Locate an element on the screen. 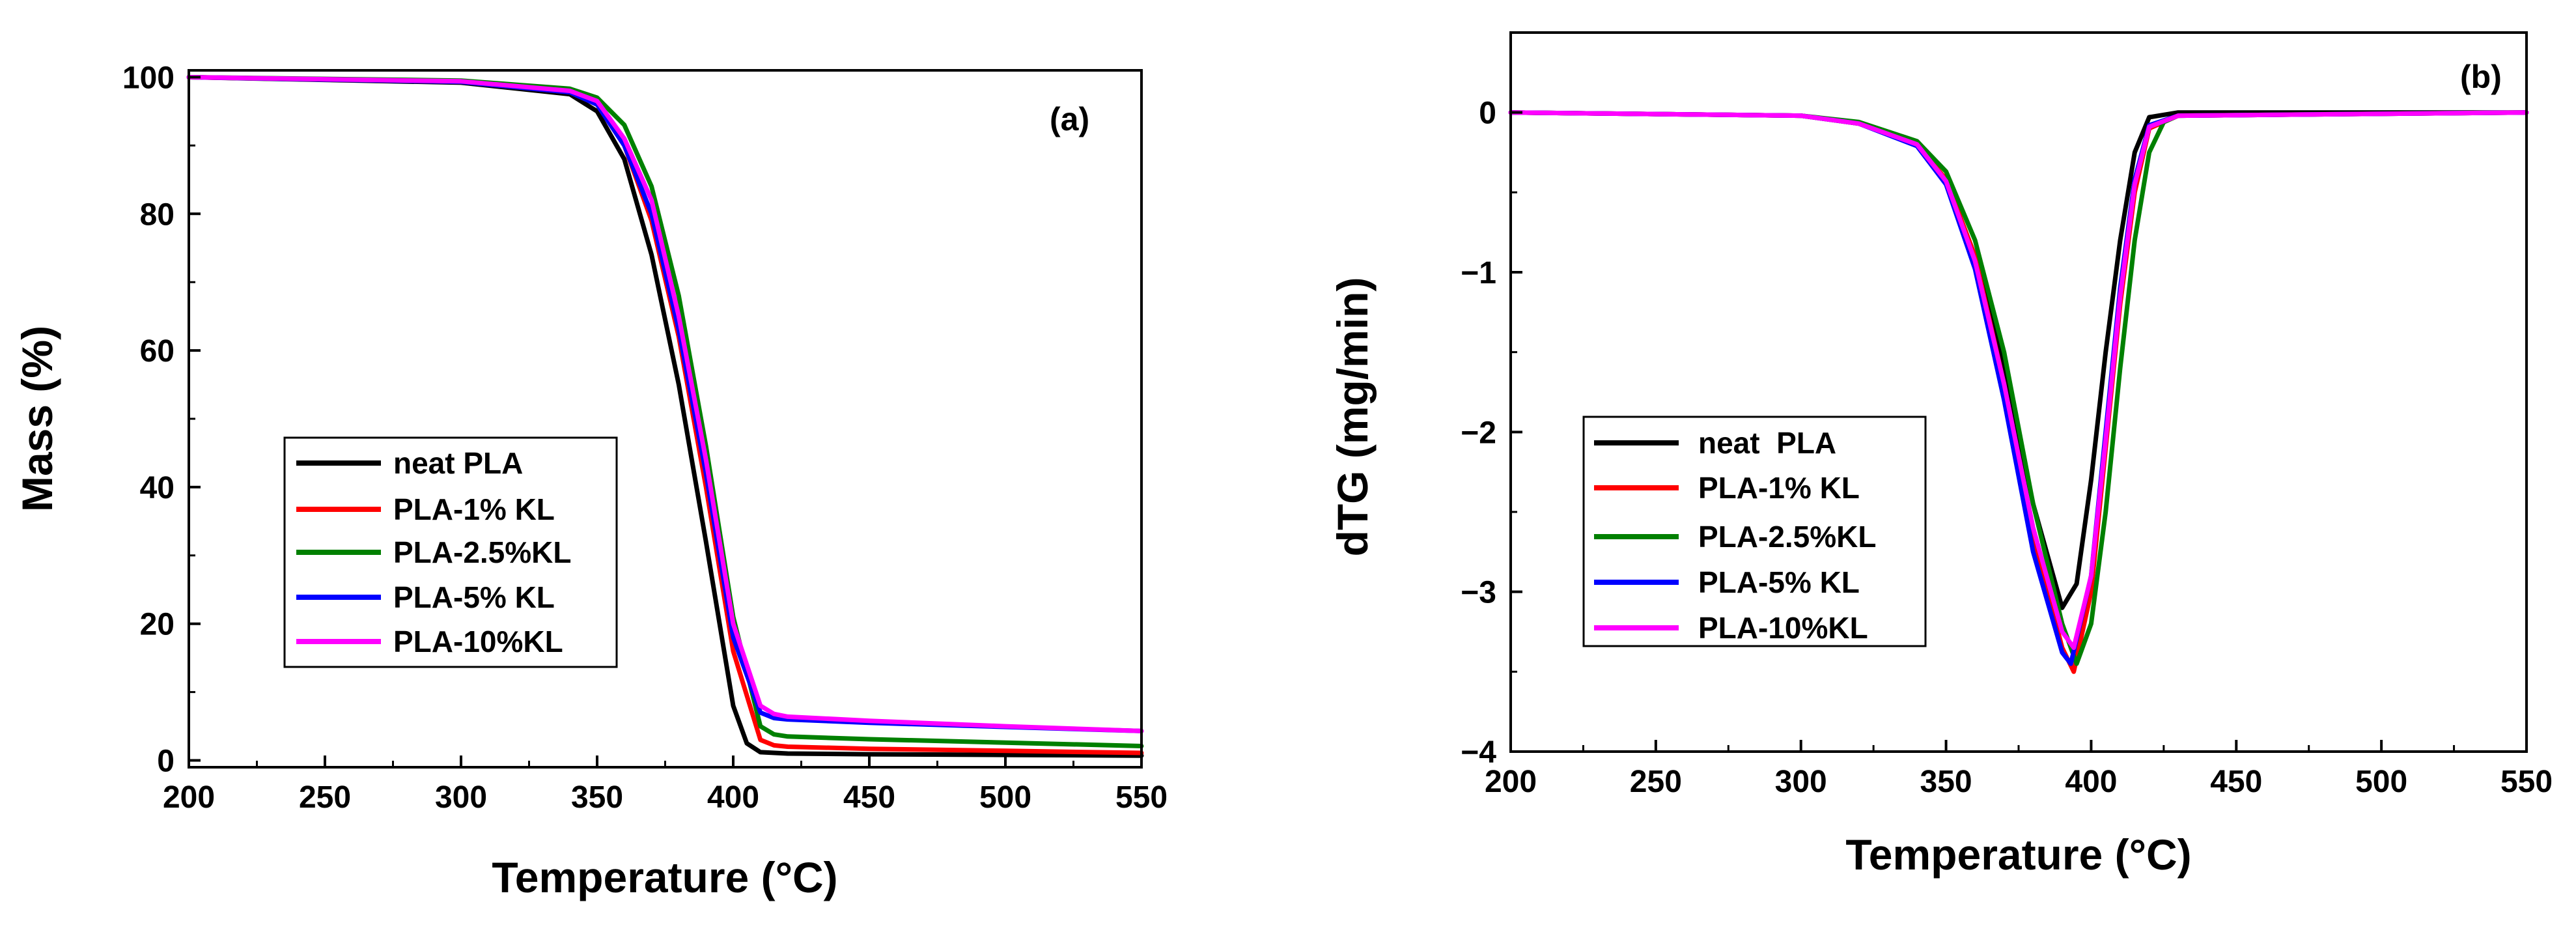  panel-a-y-tick-label-2: 40 is located at coordinates (158, 488).